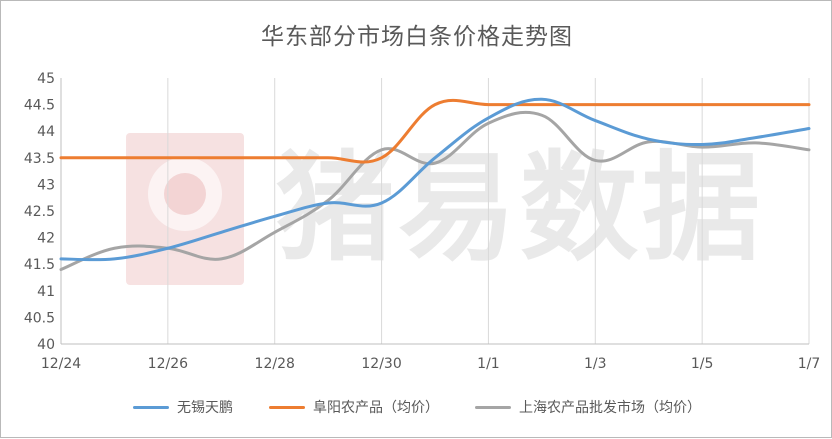 This screenshot has height=439, width=832. I want to click on y-tick-label: 42, so click(46, 239).